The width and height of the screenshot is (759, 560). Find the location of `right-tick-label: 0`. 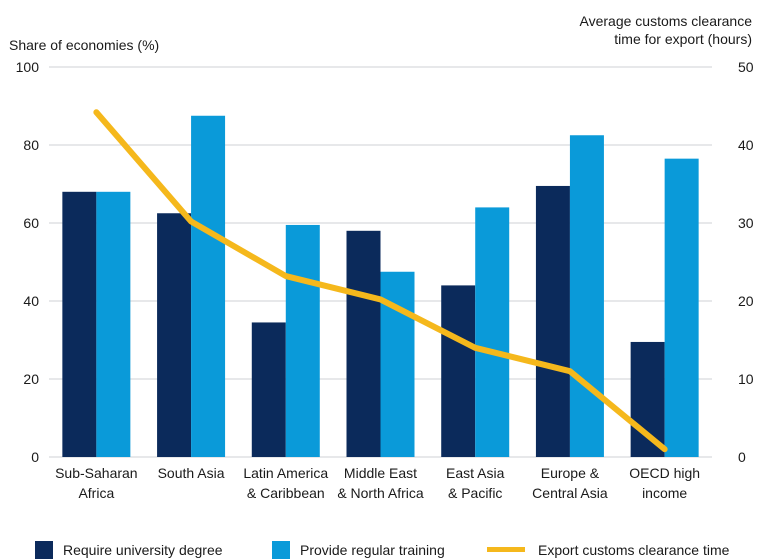

right-tick-label: 0 is located at coordinates (742, 457).